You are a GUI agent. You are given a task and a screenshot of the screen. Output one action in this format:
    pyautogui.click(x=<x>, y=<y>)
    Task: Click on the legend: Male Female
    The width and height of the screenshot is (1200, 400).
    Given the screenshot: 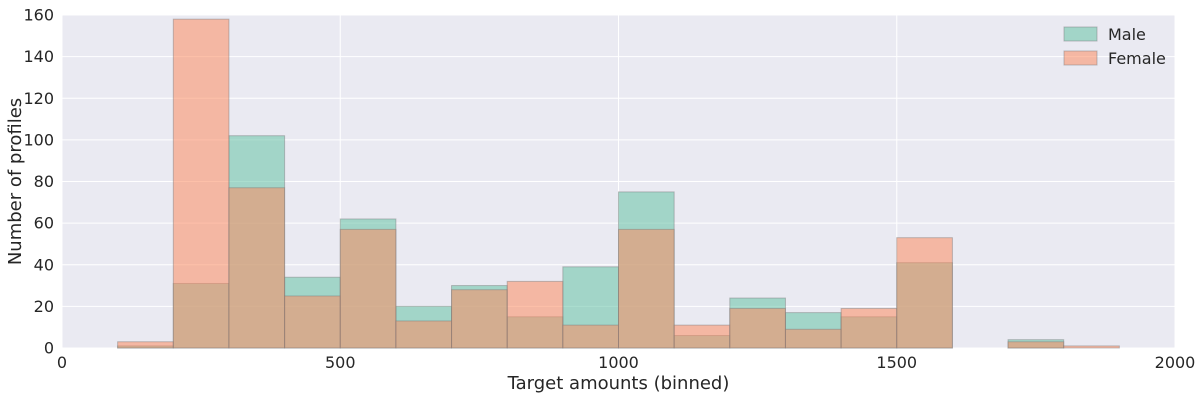 What is the action you would take?
    pyautogui.click(x=1114, y=46)
    